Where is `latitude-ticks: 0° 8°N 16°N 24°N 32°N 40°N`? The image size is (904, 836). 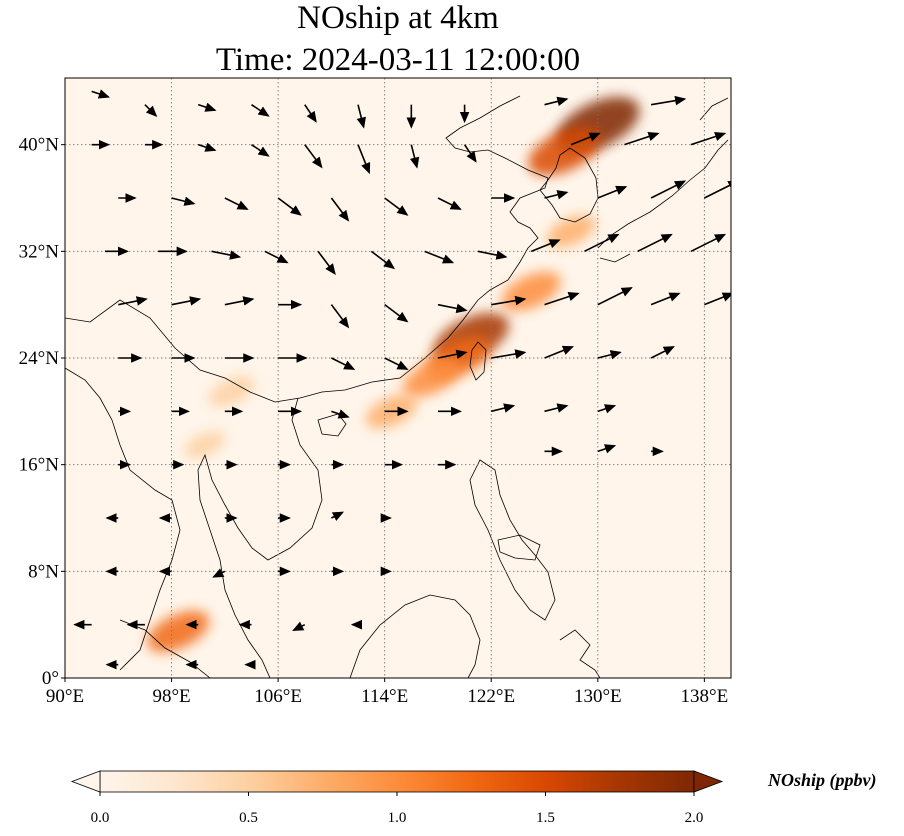
latitude-ticks: 0° 8°N 16°N 24°N 32°N 40°N is located at coordinates (42, 412).